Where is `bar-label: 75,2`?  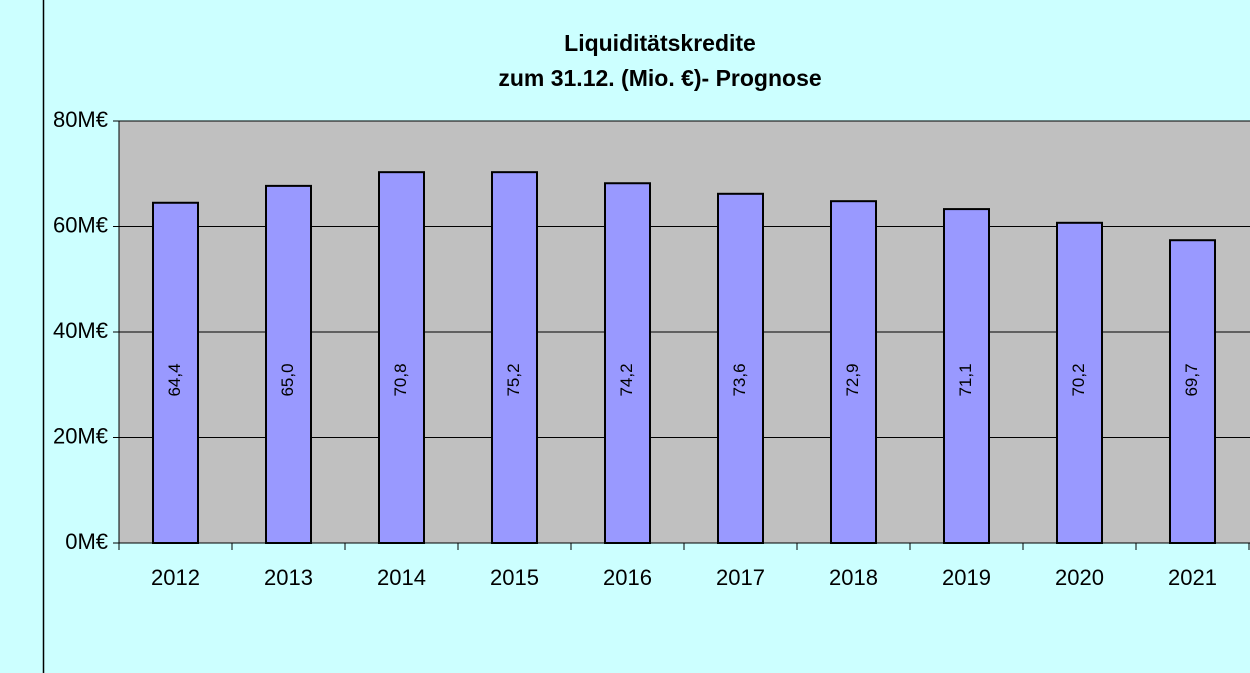 bar-label: 75,2 is located at coordinates (513, 379).